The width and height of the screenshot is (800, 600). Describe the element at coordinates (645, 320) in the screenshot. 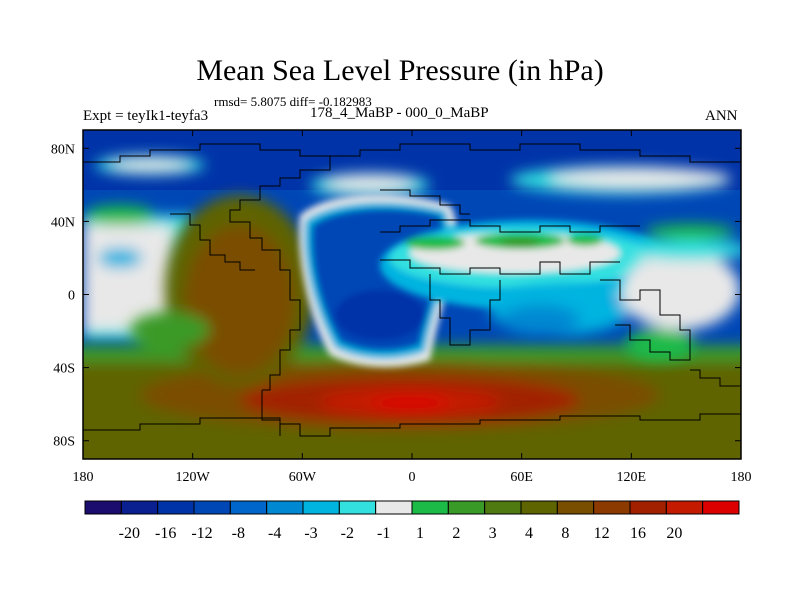

I see `coastline-east-asia` at that location.